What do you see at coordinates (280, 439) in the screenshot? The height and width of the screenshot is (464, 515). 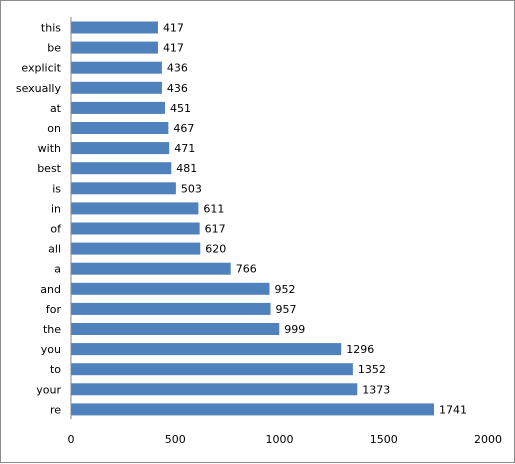 I see `x-tick-label-1000: 1000` at bounding box center [280, 439].